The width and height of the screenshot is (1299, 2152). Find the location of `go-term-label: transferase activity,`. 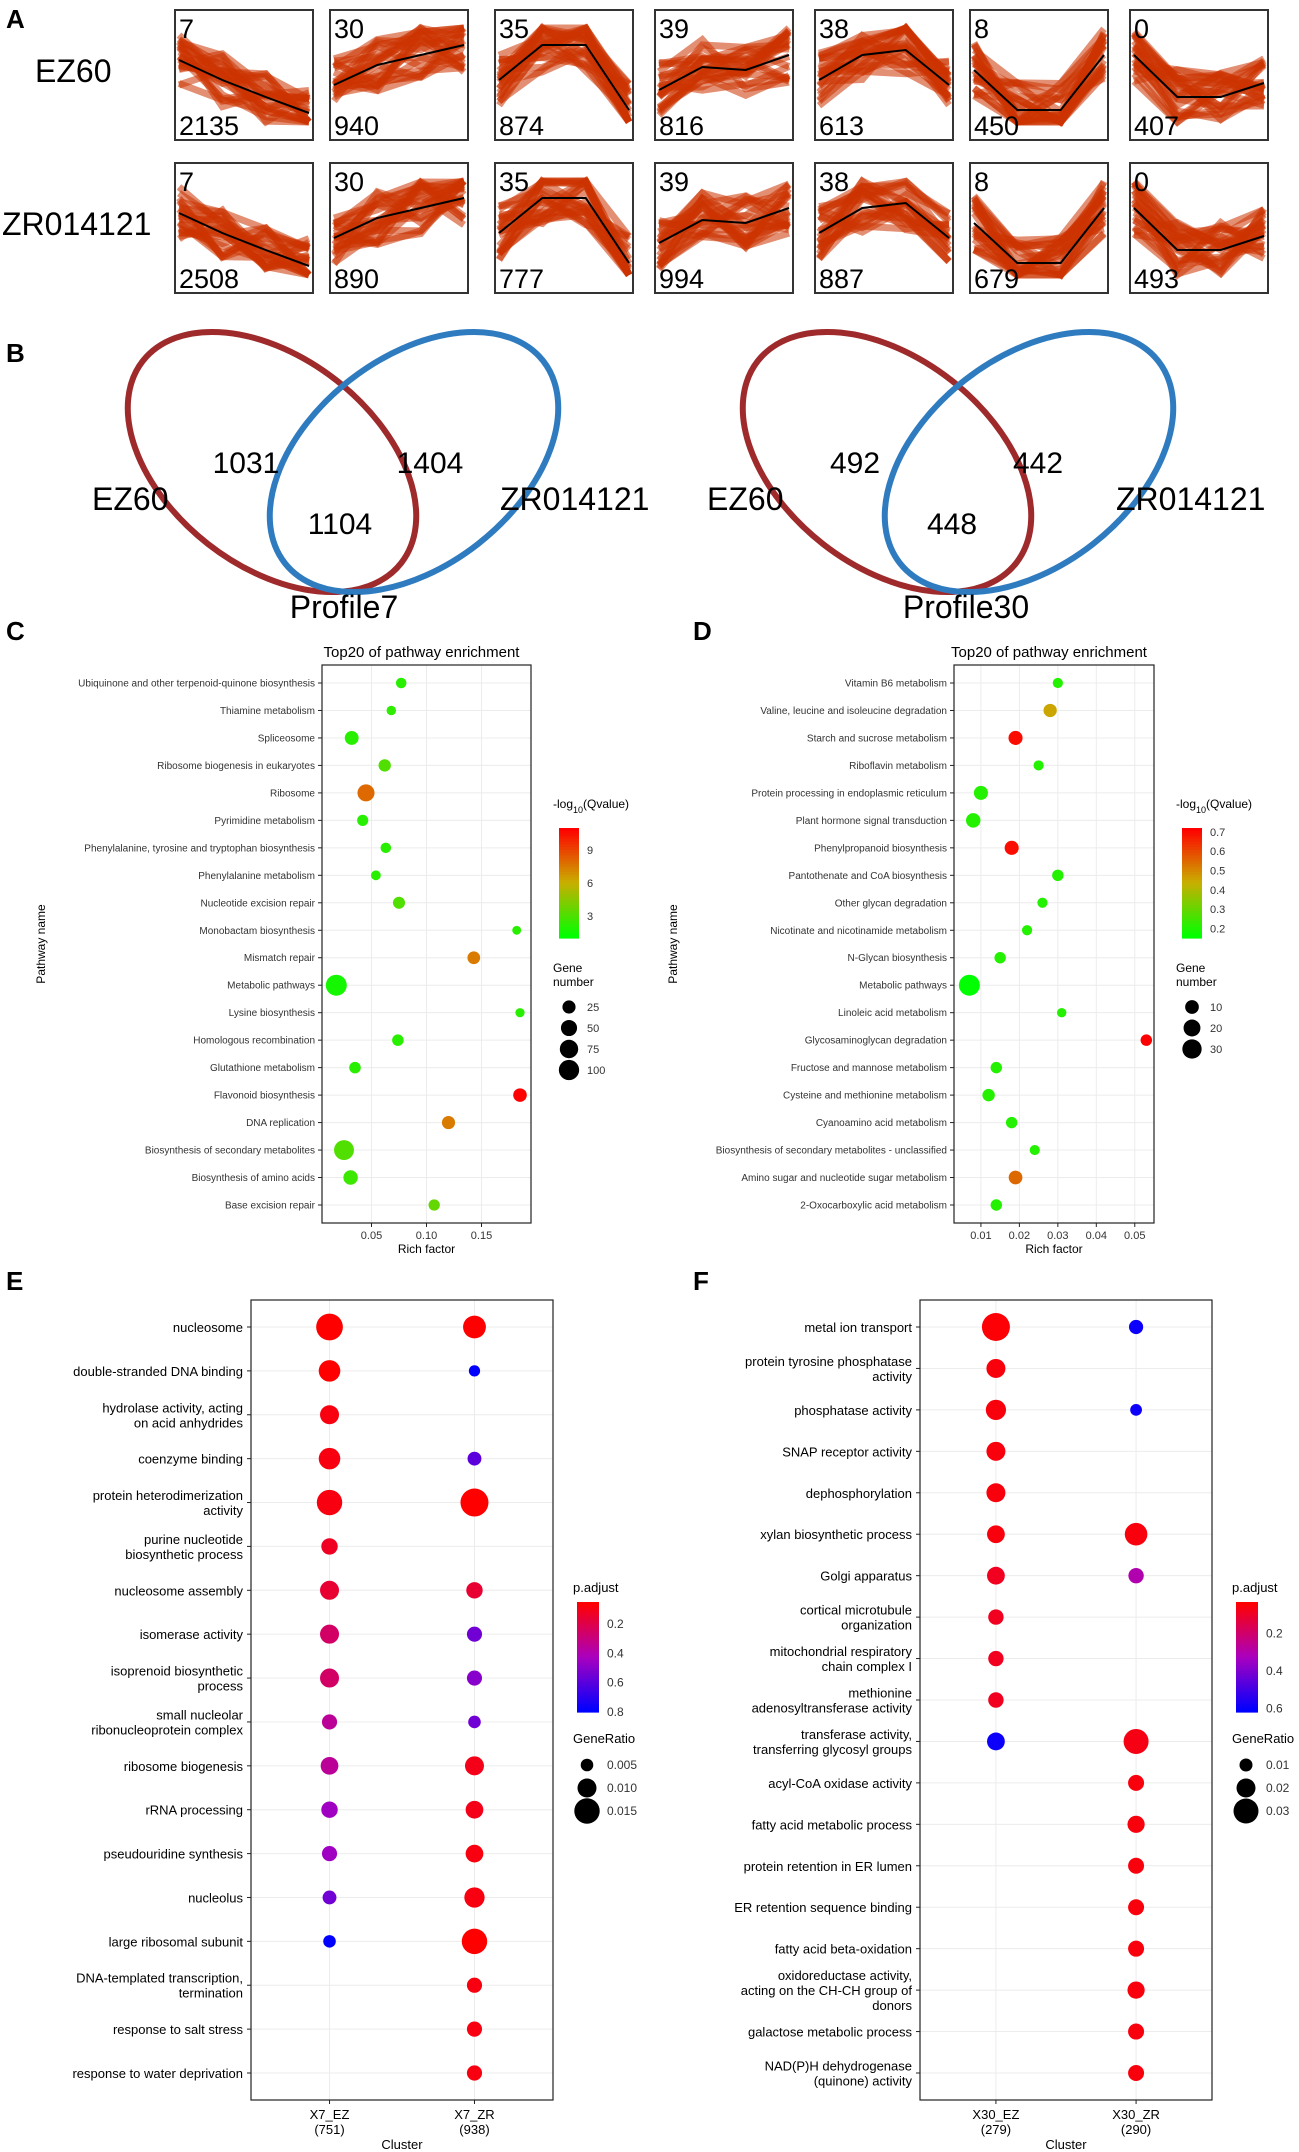

go-term-label: transferase activity, is located at coordinates (856, 1734).